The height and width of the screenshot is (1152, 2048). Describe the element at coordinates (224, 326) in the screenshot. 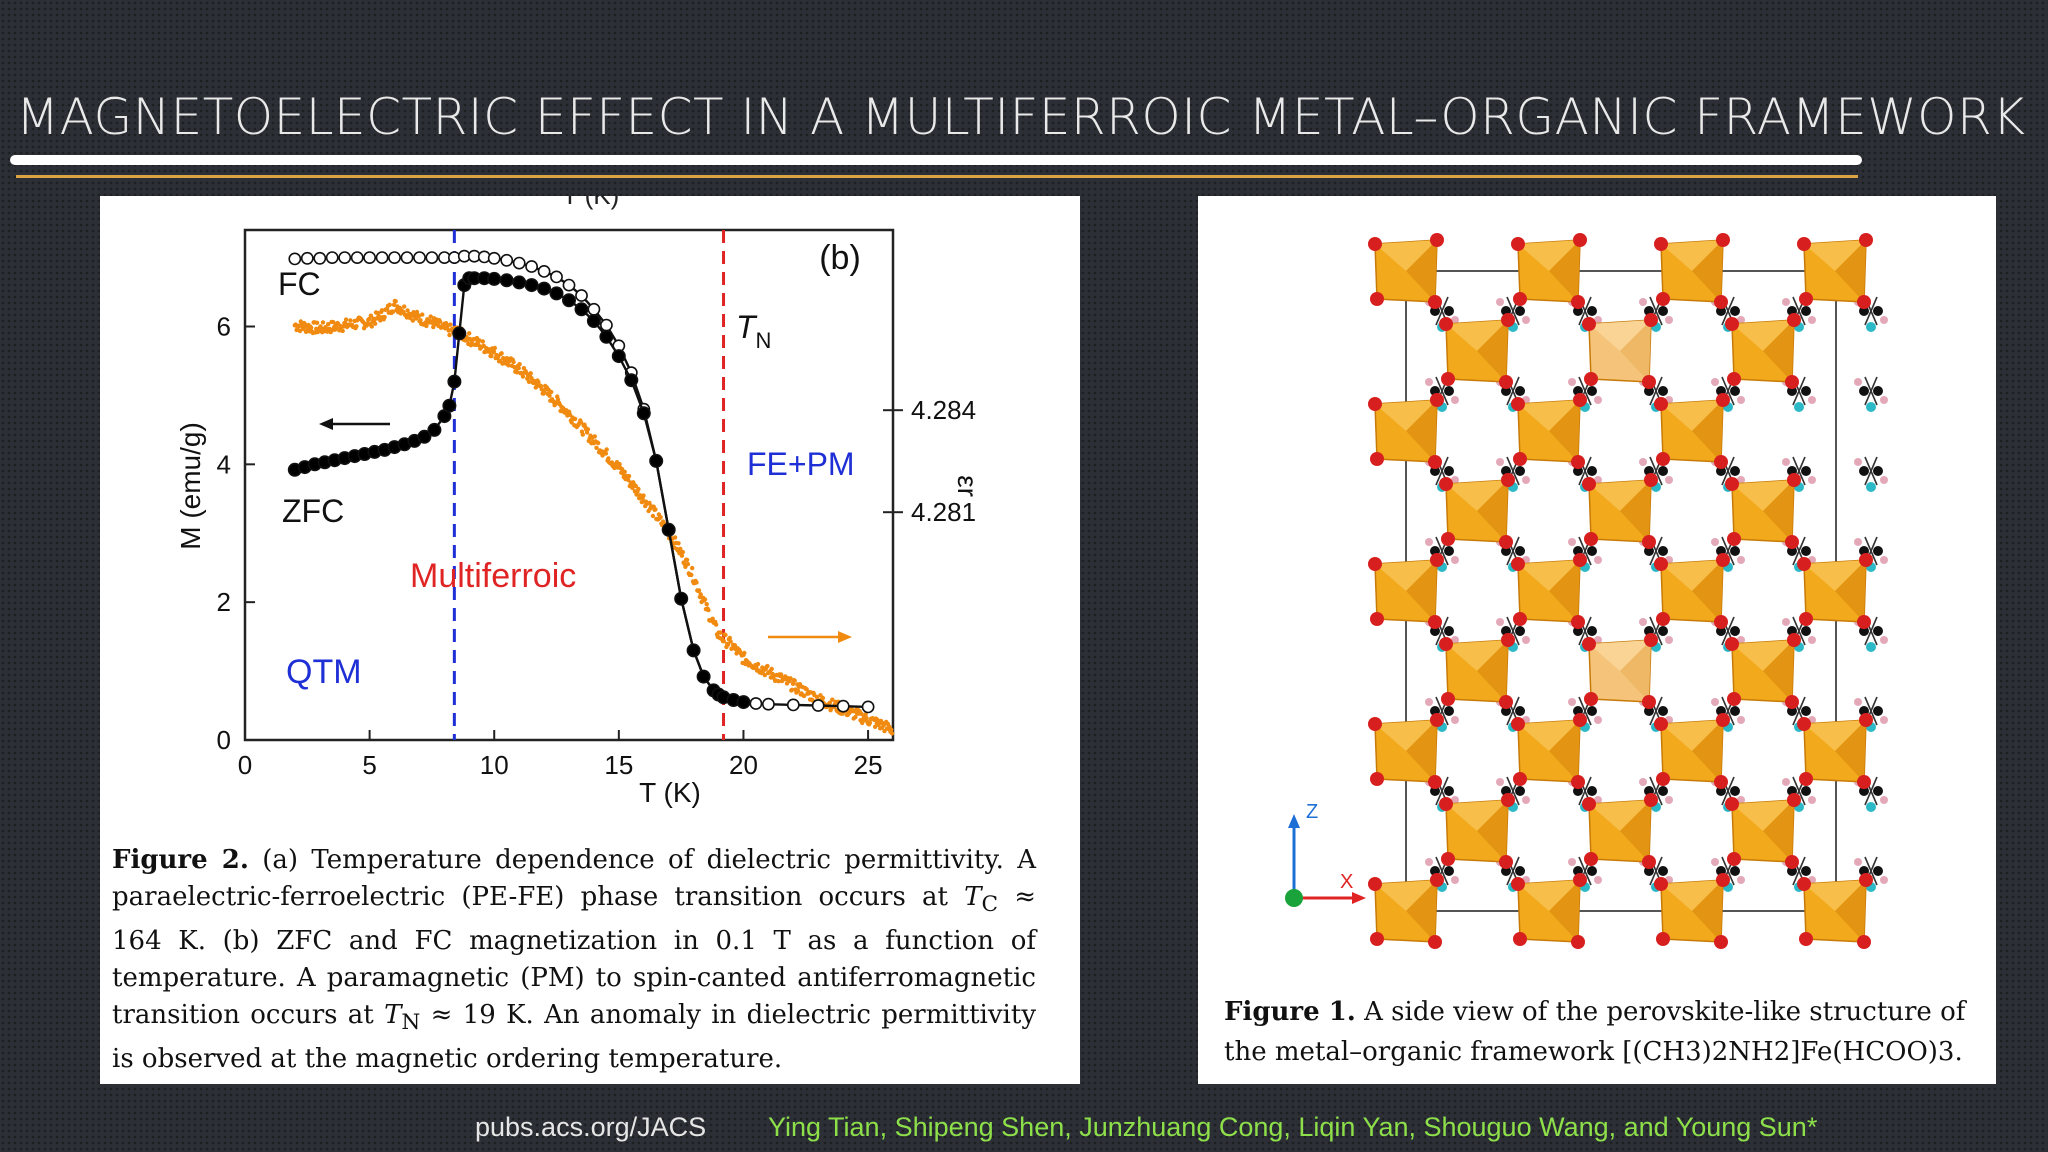

I see `y-tick-label: 6` at that location.